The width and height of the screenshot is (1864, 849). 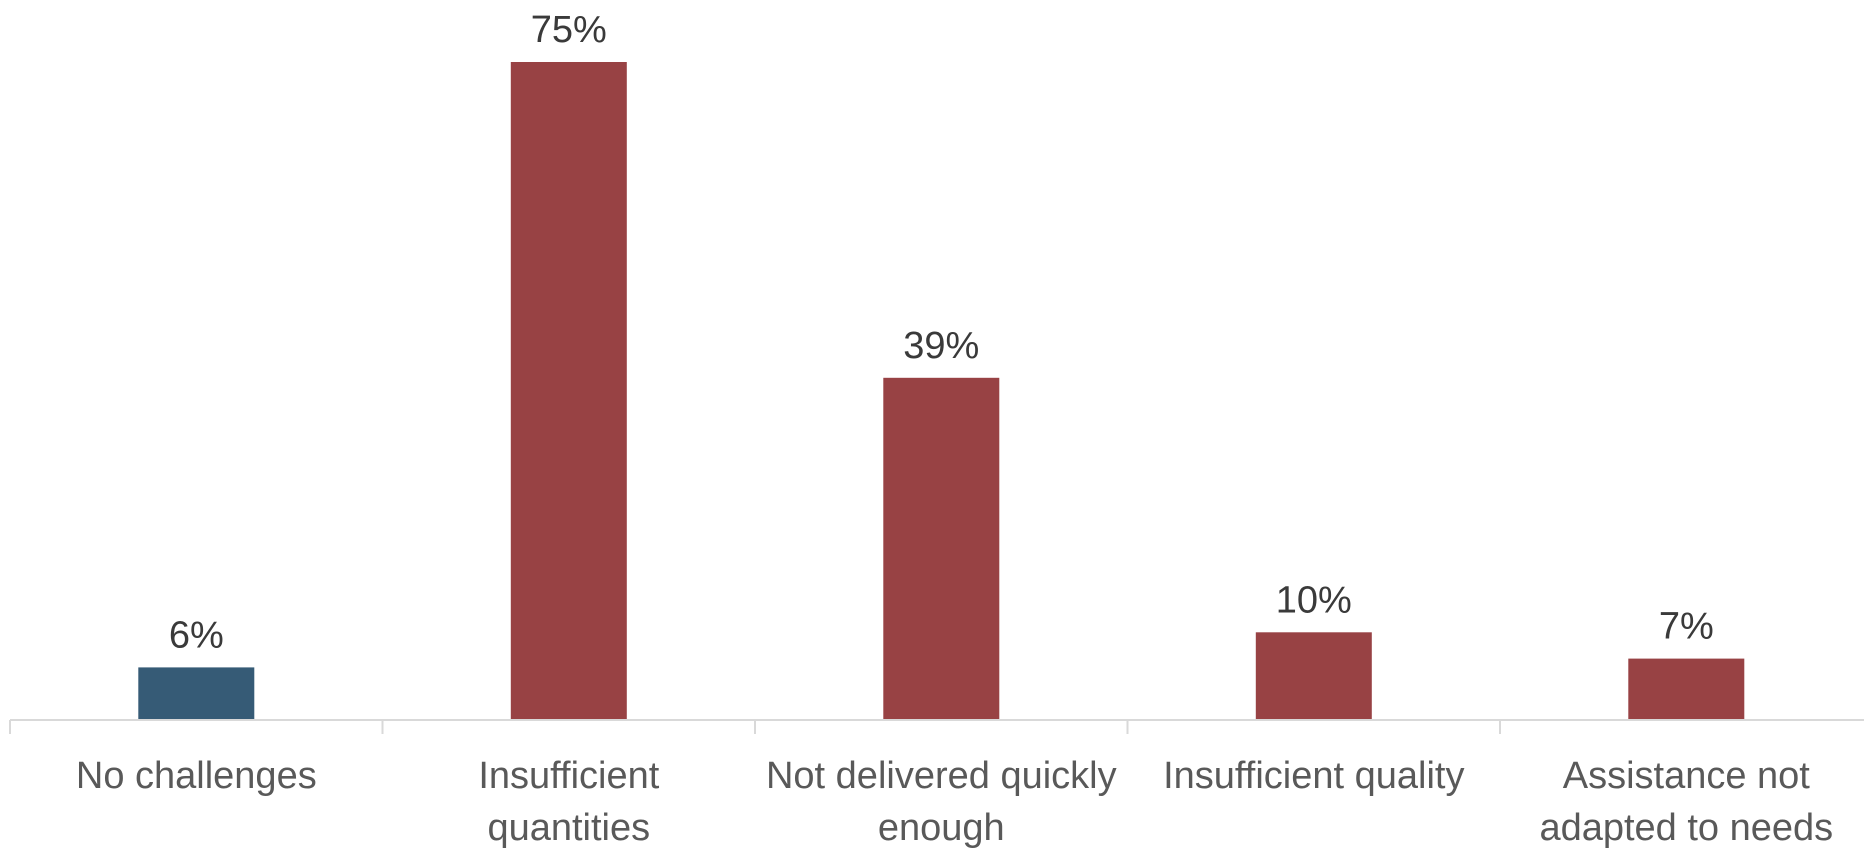 What do you see at coordinates (941, 776) in the screenshot?
I see `category-label-2-line-0: Not delivered quickly` at bounding box center [941, 776].